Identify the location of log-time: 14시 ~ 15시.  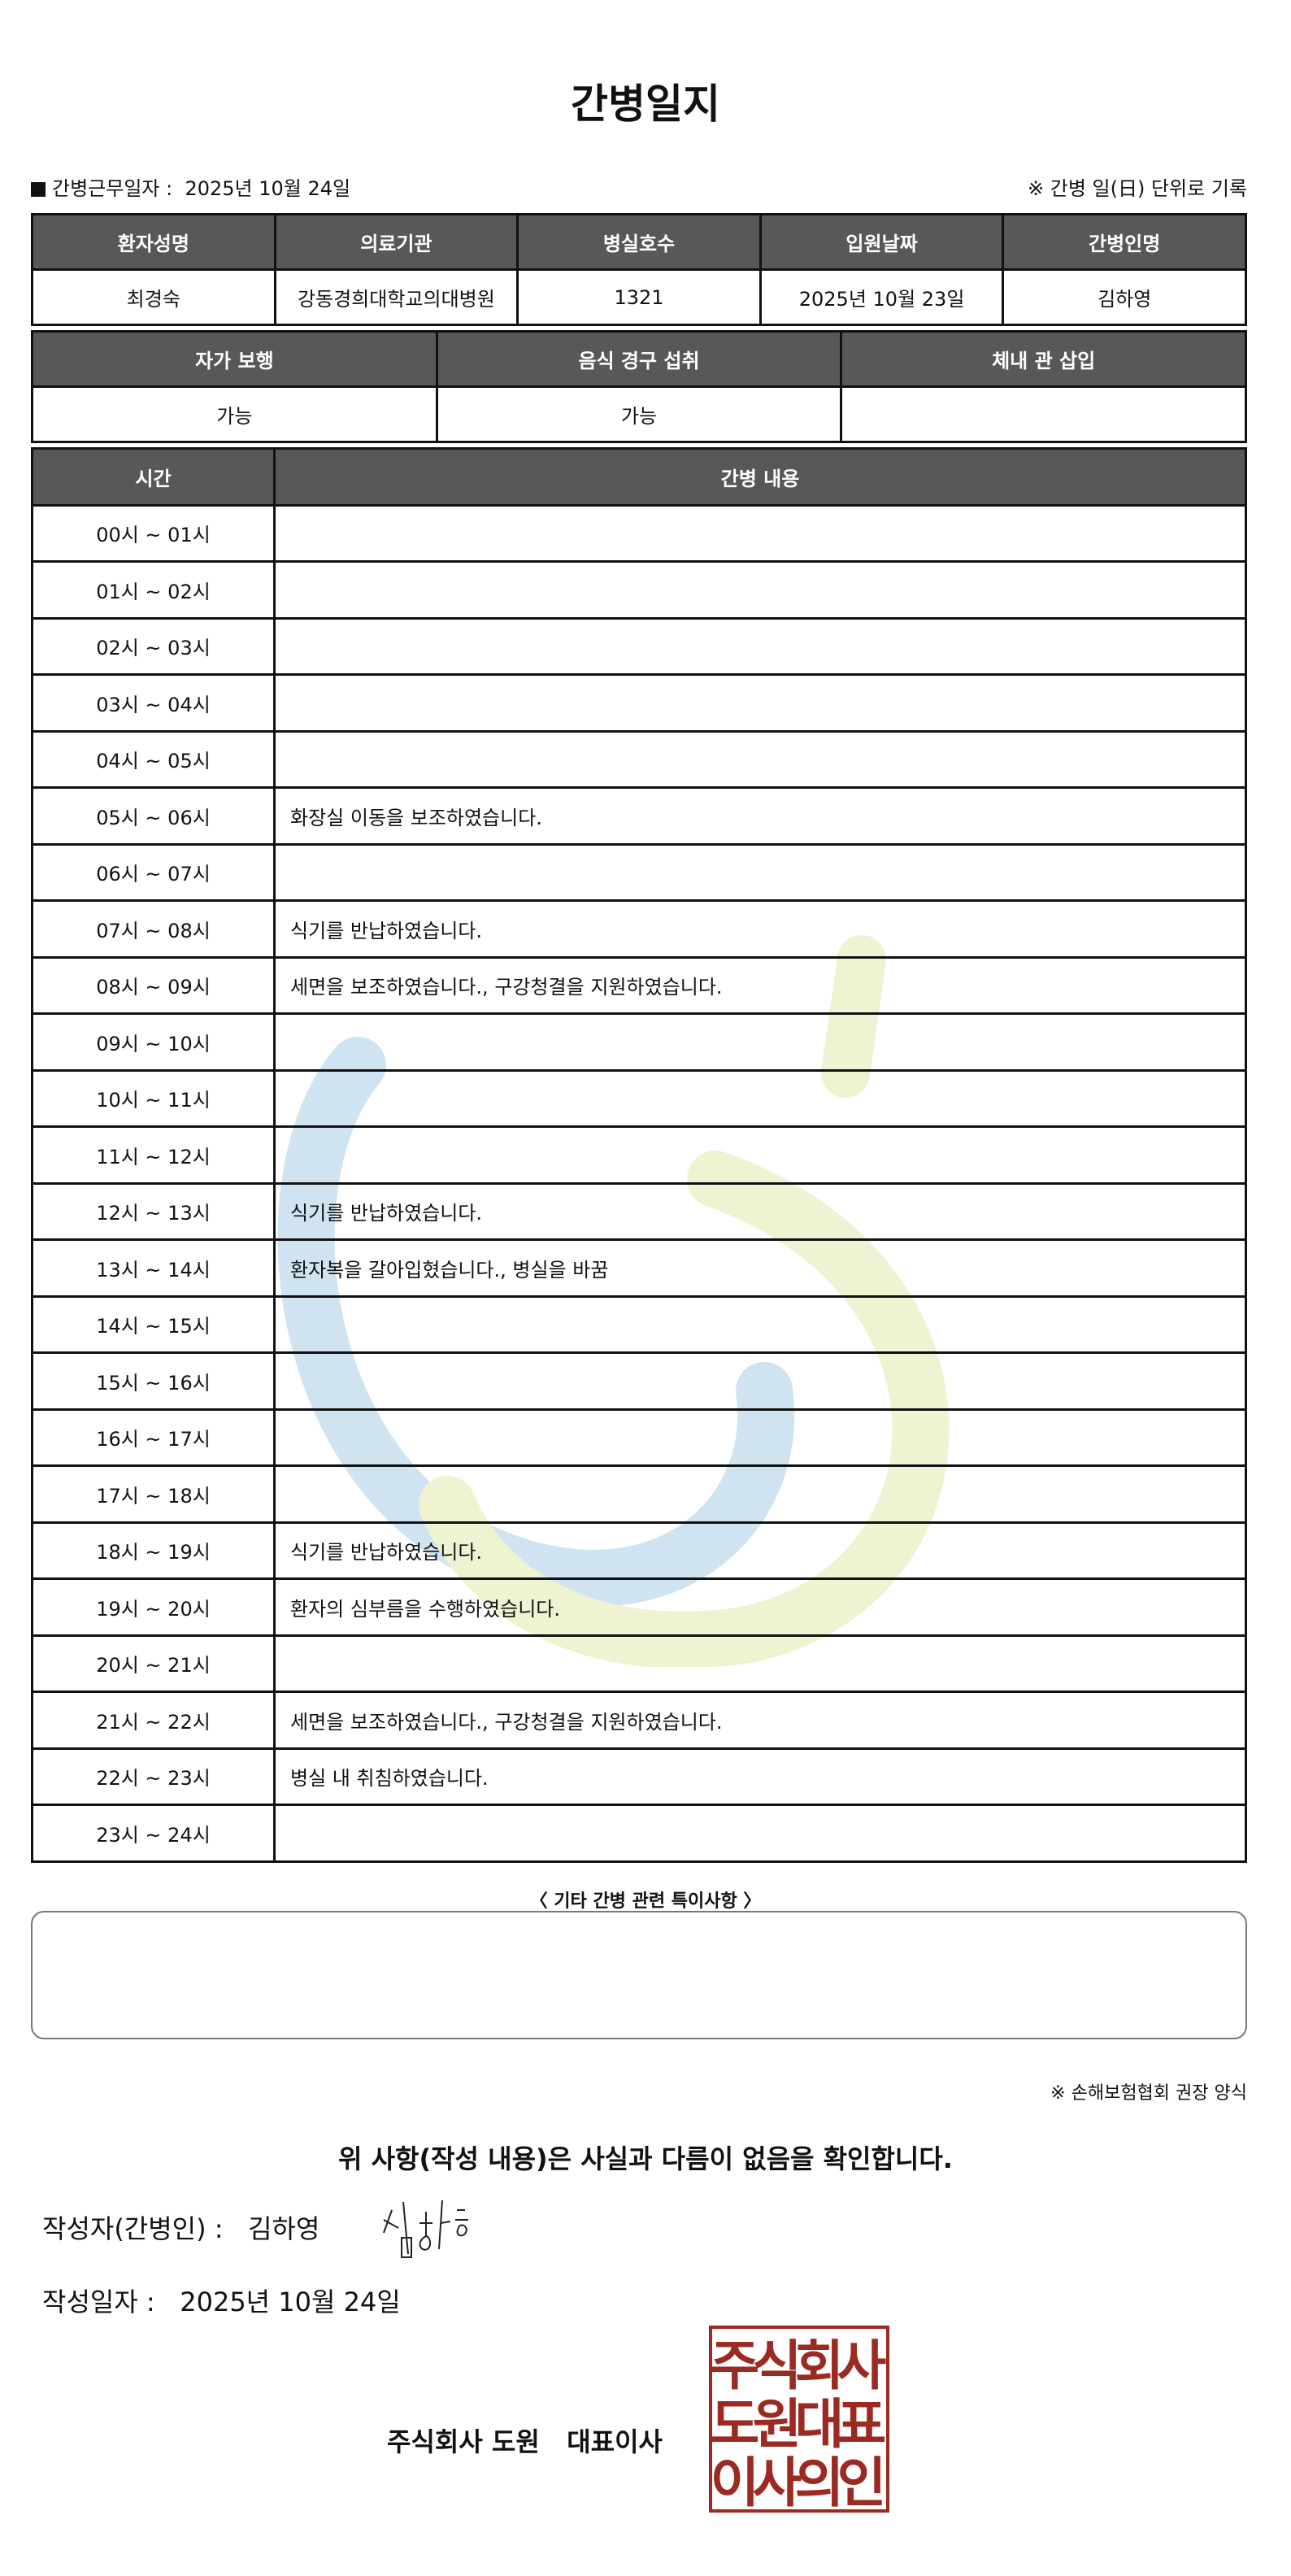
(153, 1324).